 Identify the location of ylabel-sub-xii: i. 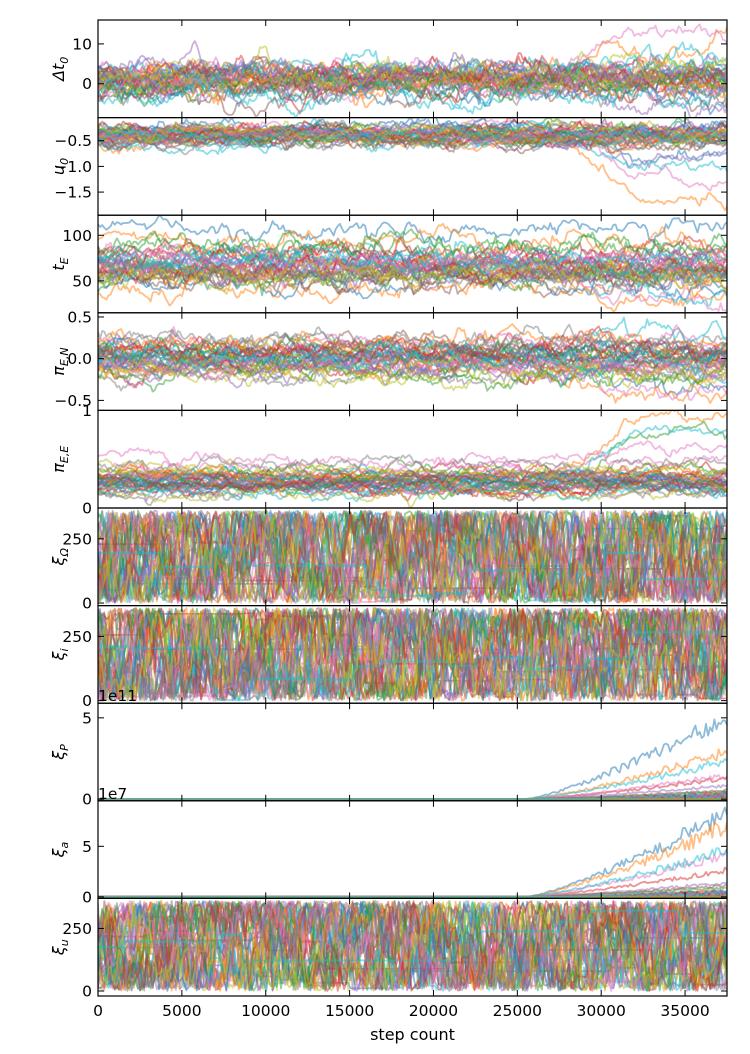
(64, 649).